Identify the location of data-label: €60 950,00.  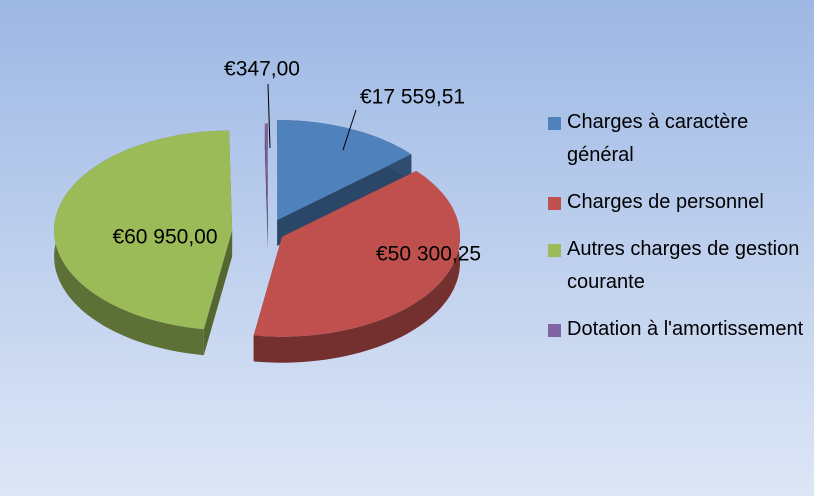
(164, 237).